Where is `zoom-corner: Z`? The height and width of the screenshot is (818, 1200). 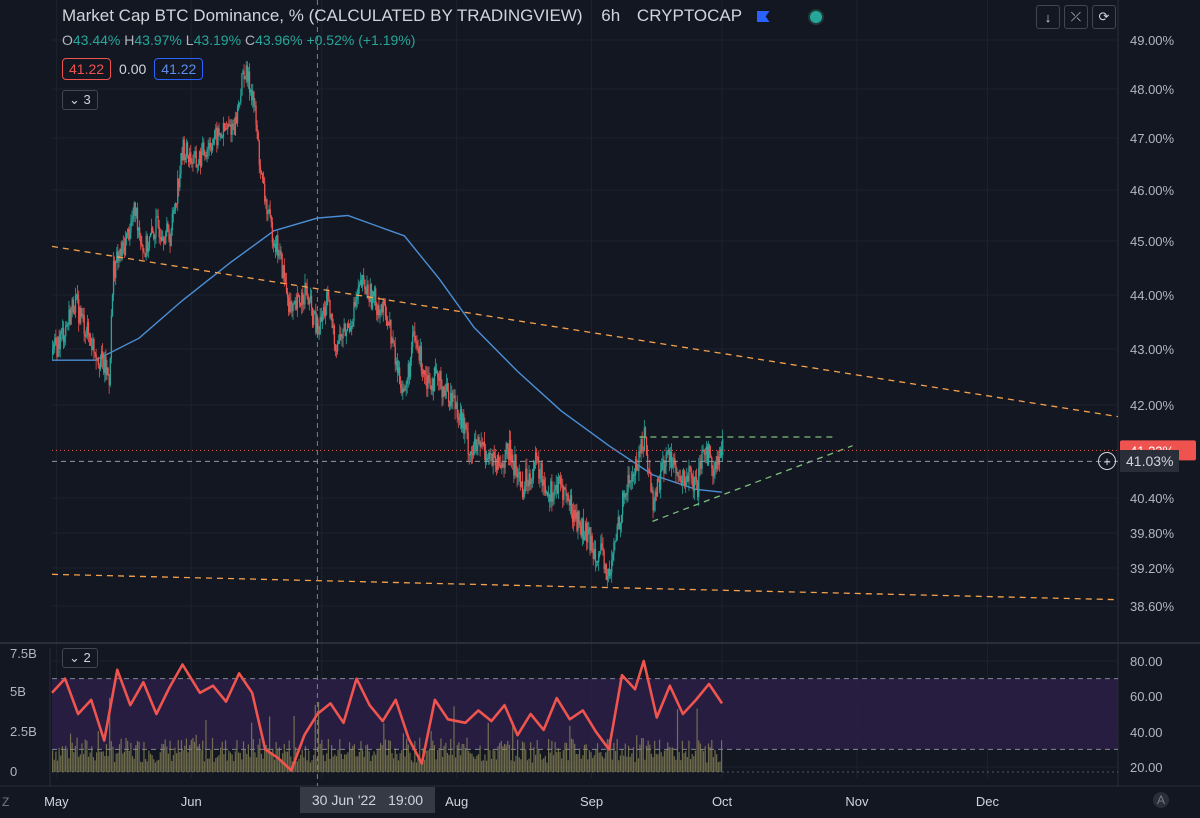
zoom-corner: Z is located at coordinates (6, 802).